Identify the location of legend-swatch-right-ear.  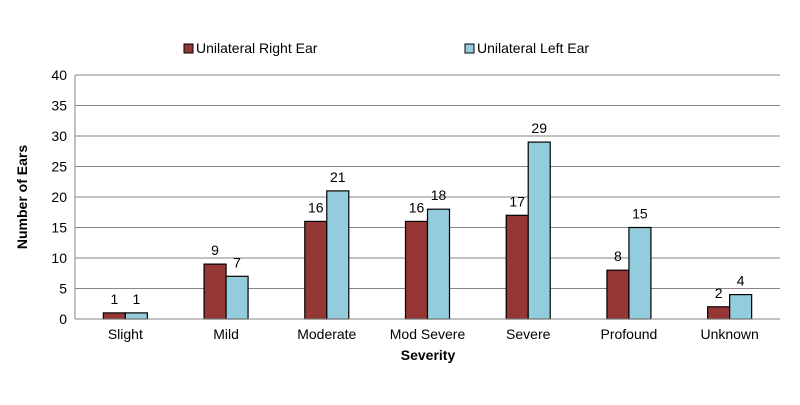
(188, 48).